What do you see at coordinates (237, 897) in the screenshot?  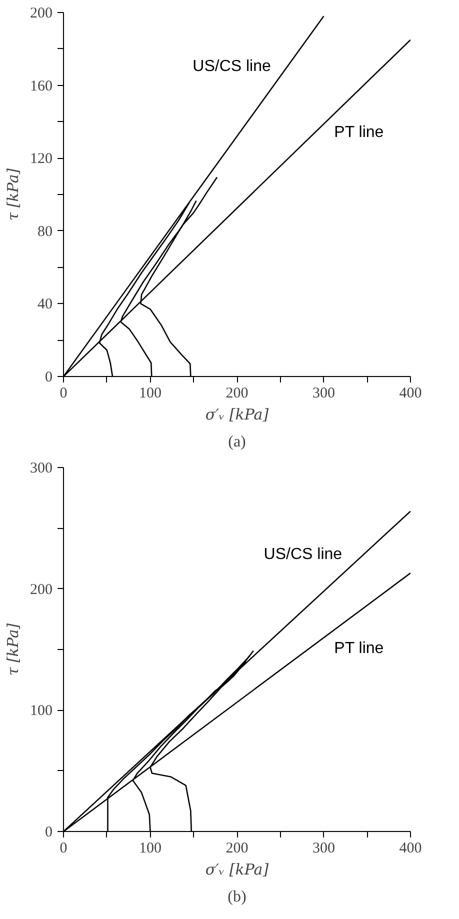 I see `text: (b)` at bounding box center [237, 897].